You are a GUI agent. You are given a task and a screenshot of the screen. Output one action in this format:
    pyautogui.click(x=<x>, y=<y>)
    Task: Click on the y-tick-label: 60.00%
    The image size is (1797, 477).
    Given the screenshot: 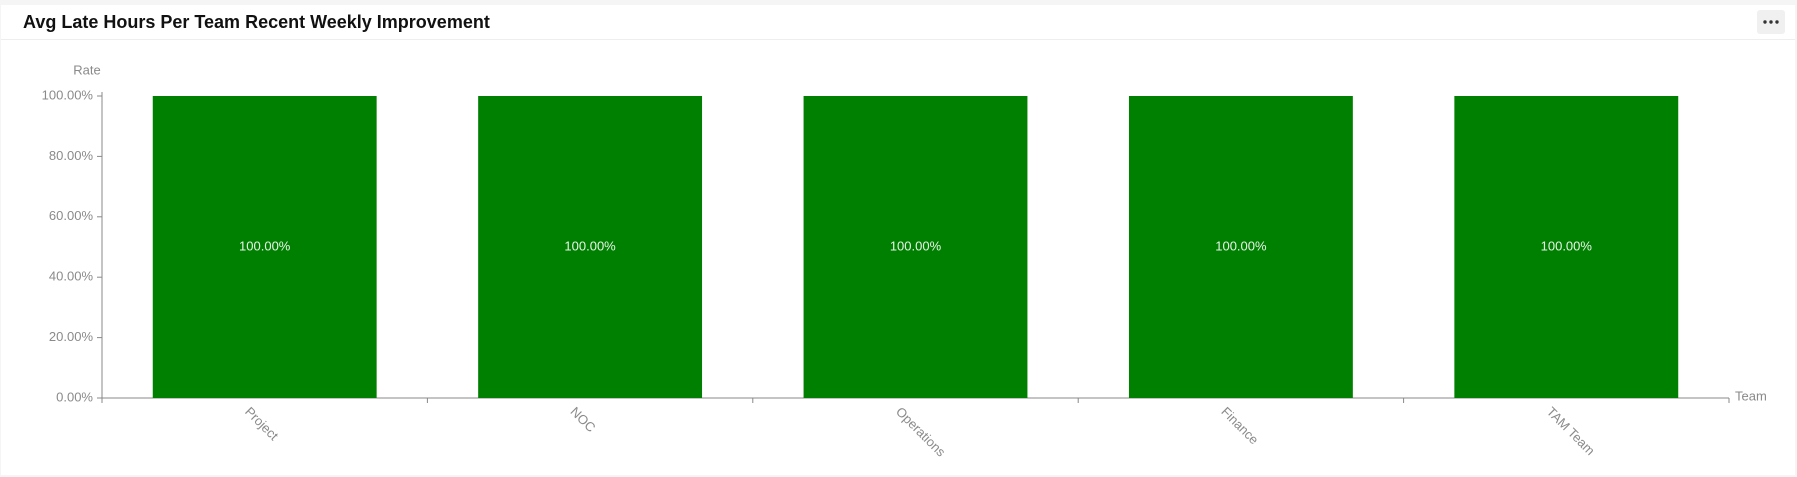 What is the action you would take?
    pyautogui.click(x=71, y=215)
    